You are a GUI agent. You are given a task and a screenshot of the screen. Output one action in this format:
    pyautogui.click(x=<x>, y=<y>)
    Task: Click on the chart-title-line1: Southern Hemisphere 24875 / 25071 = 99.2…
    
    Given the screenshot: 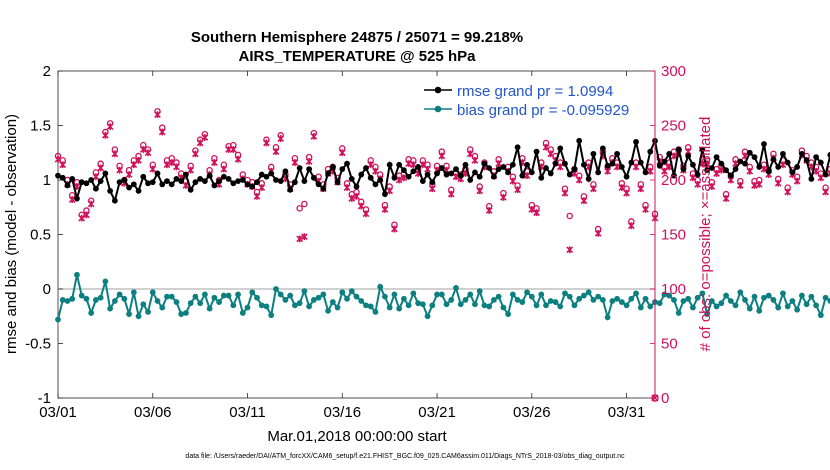 What is the action you would take?
    pyautogui.click(x=357, y=37)
    